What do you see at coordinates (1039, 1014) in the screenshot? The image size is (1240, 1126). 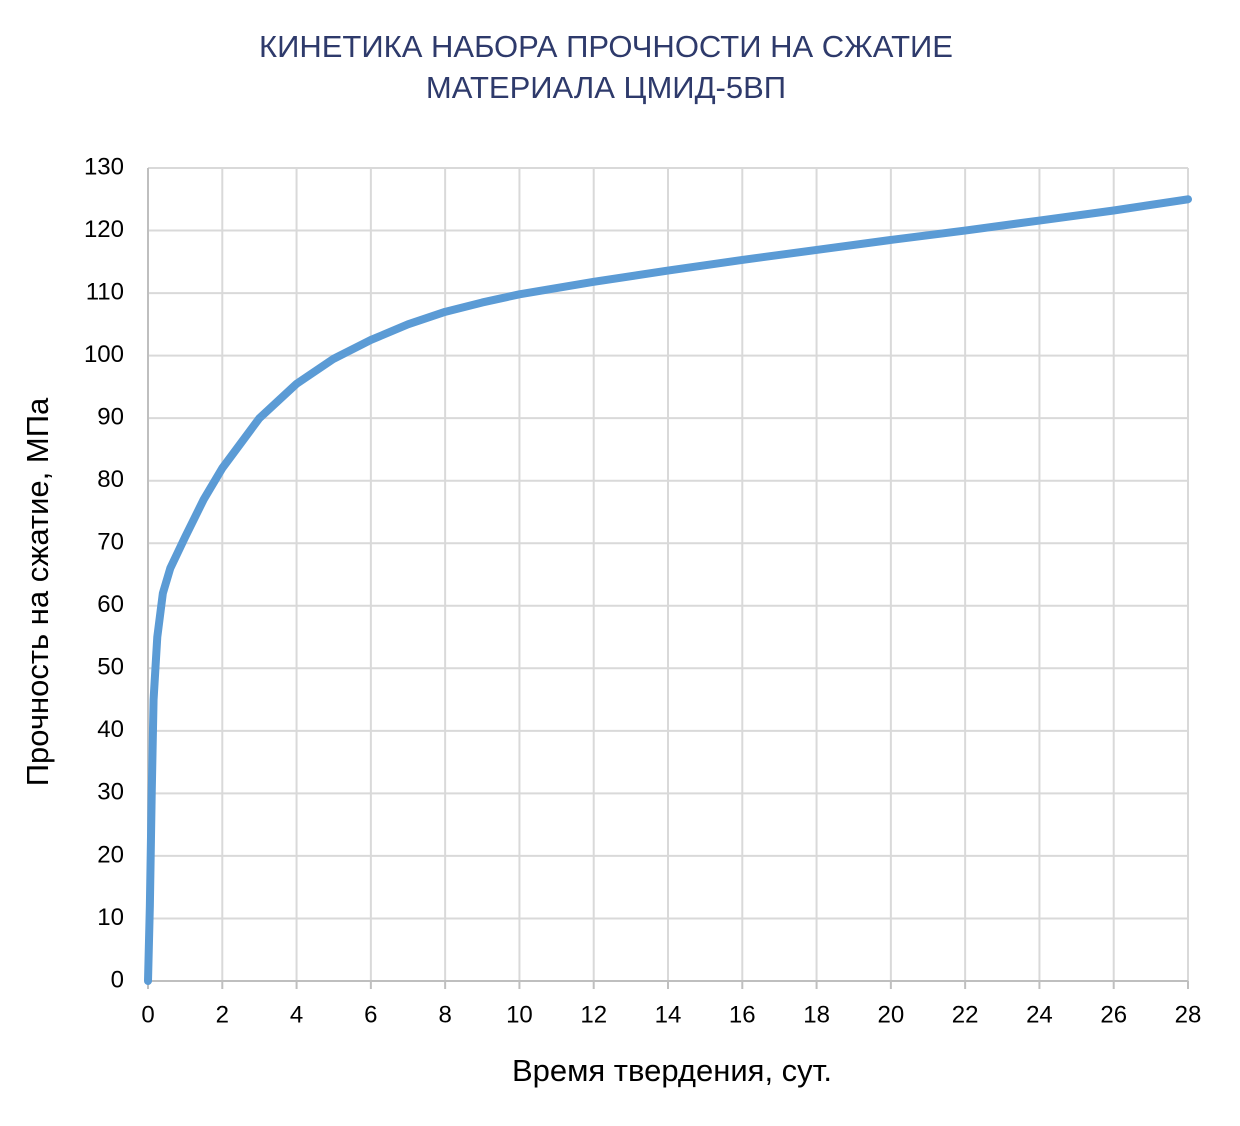 I see `x-tick-label: 24` at bounding box center [1039, 1014].